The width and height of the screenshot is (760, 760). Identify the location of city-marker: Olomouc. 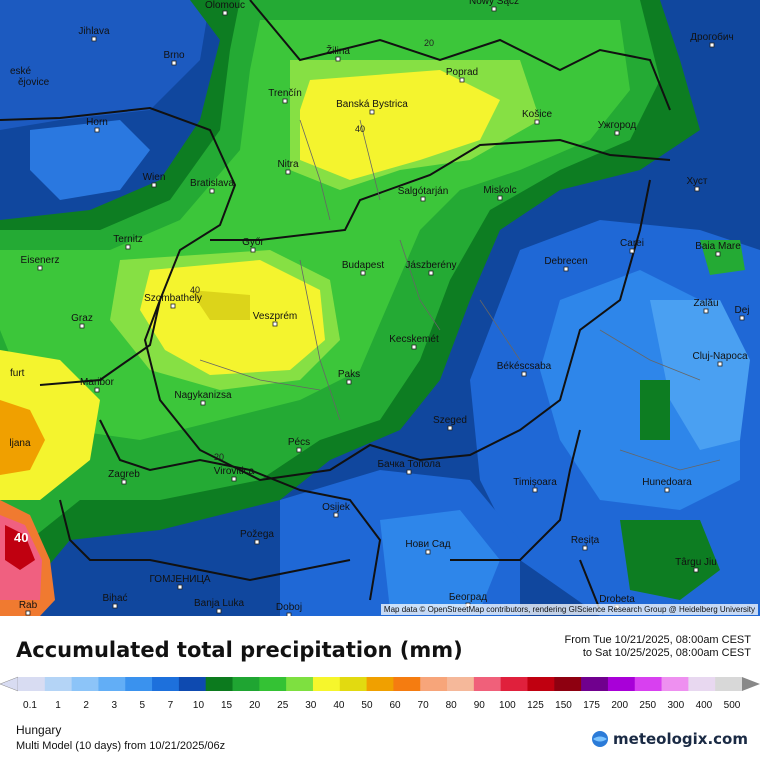
(225, 8).